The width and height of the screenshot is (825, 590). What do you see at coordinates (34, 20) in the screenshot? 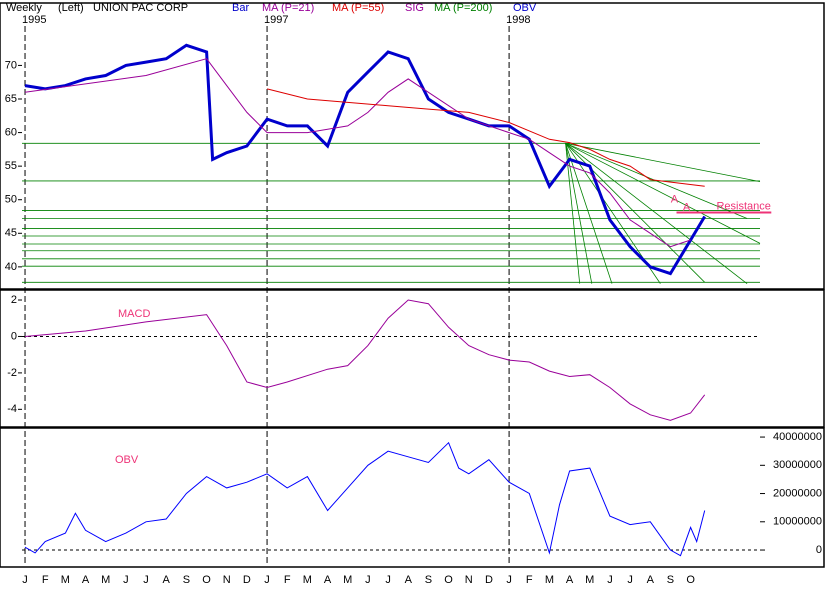
I see `year-label: 1995` at bounding box center [34, 20].